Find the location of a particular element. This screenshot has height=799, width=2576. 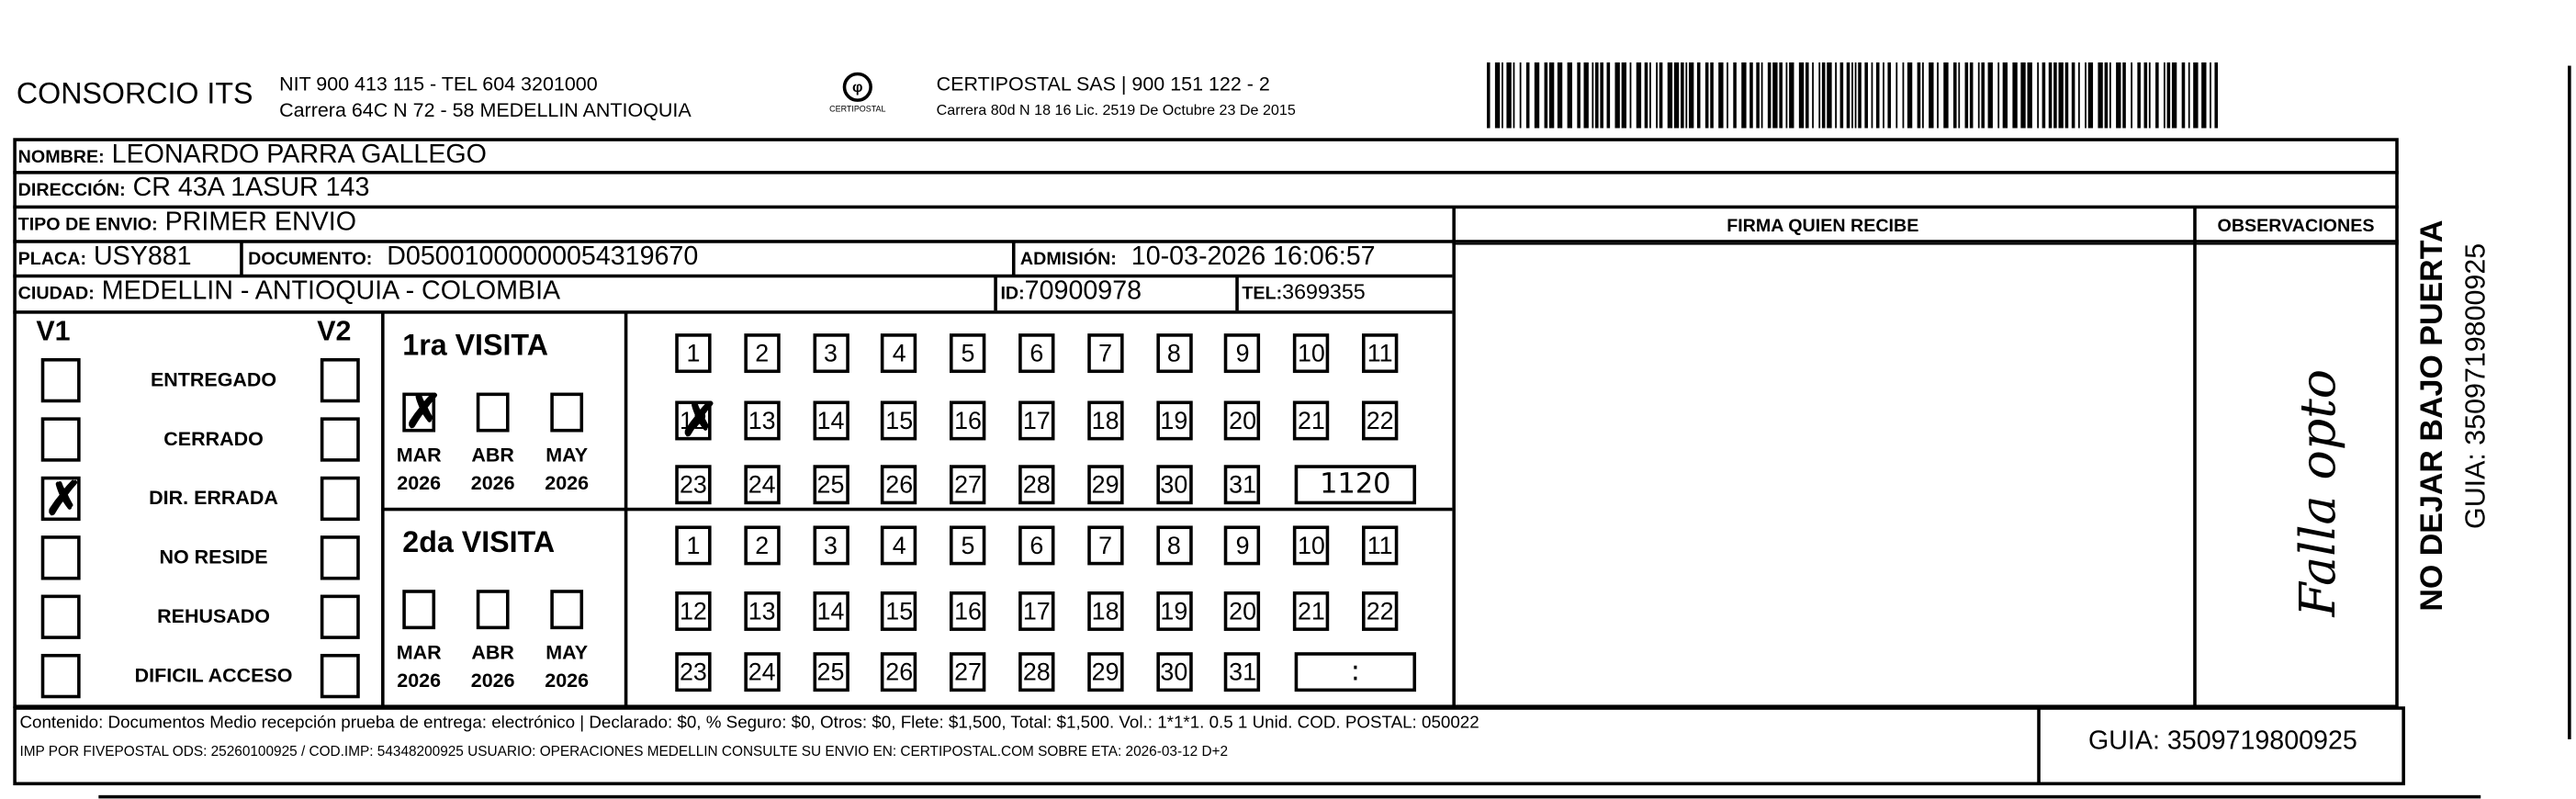

month-checkbox-mar: ✗ is located at coordinates (422, 411).